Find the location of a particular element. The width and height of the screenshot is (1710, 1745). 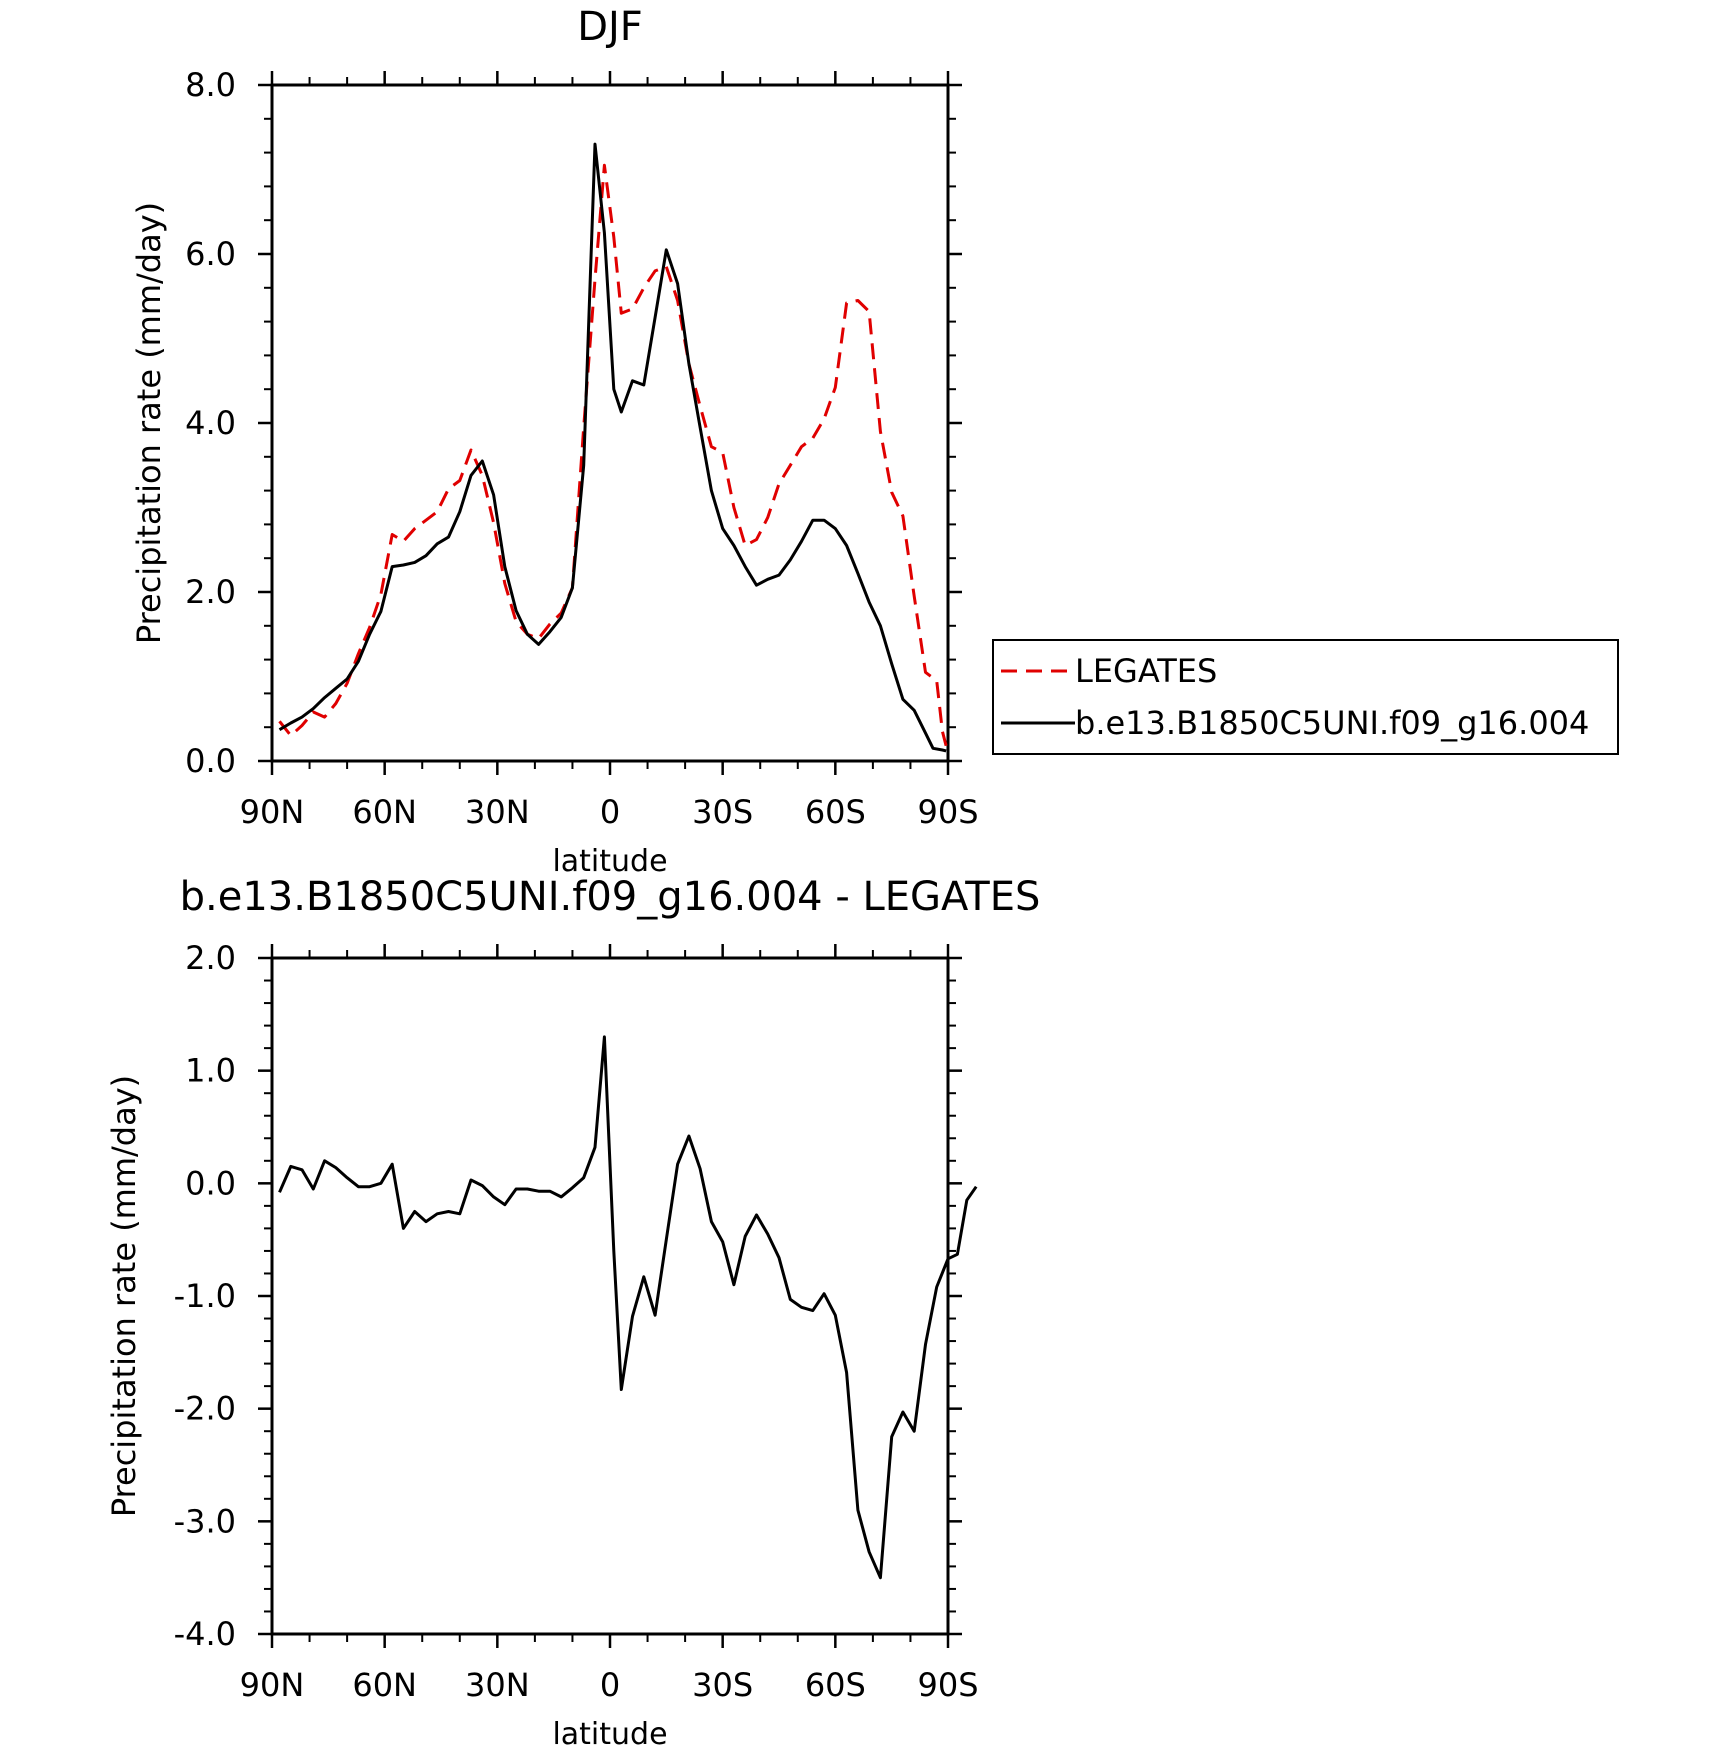

y-tick-label: 1.0 is located at coordinates (210, 1071).